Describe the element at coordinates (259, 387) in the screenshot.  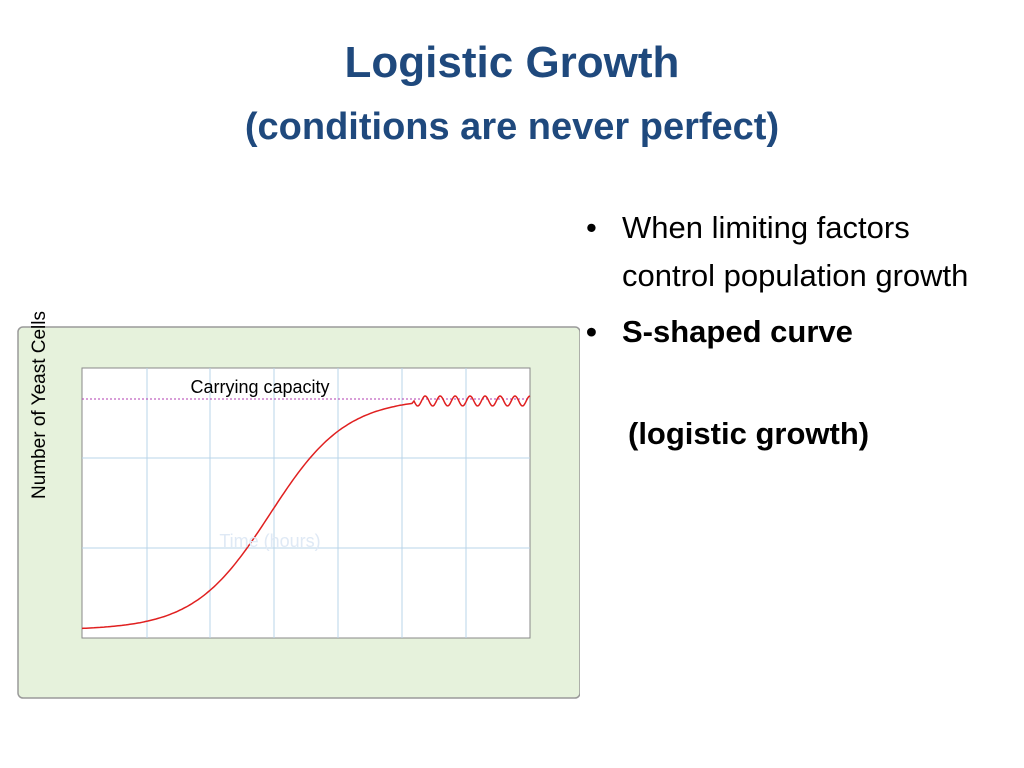
I see `annotation: Carrying capacity` at that location.